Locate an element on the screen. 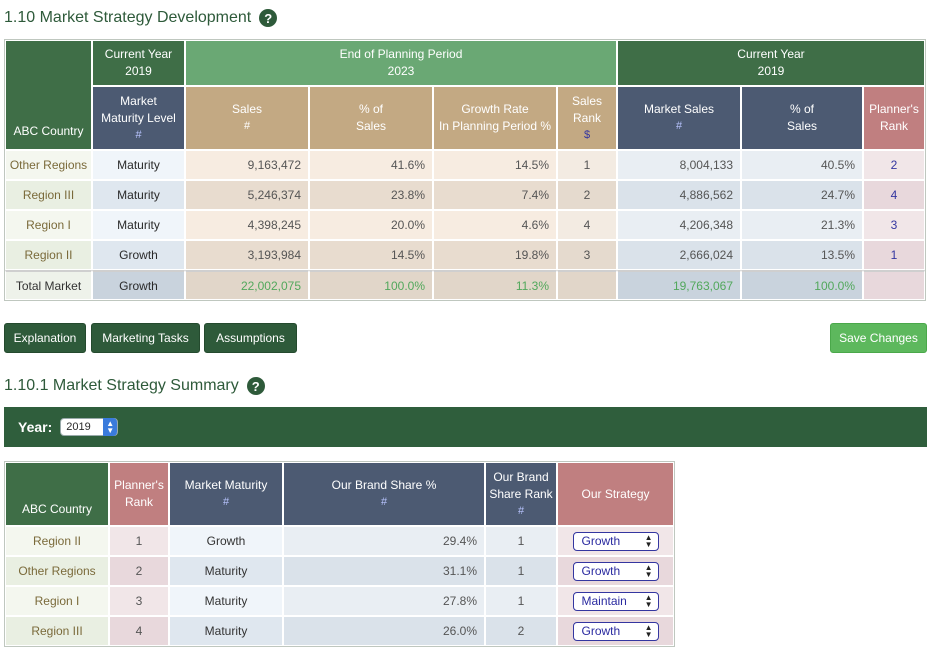  year-label: Year: is located at coordinates (35, 427).